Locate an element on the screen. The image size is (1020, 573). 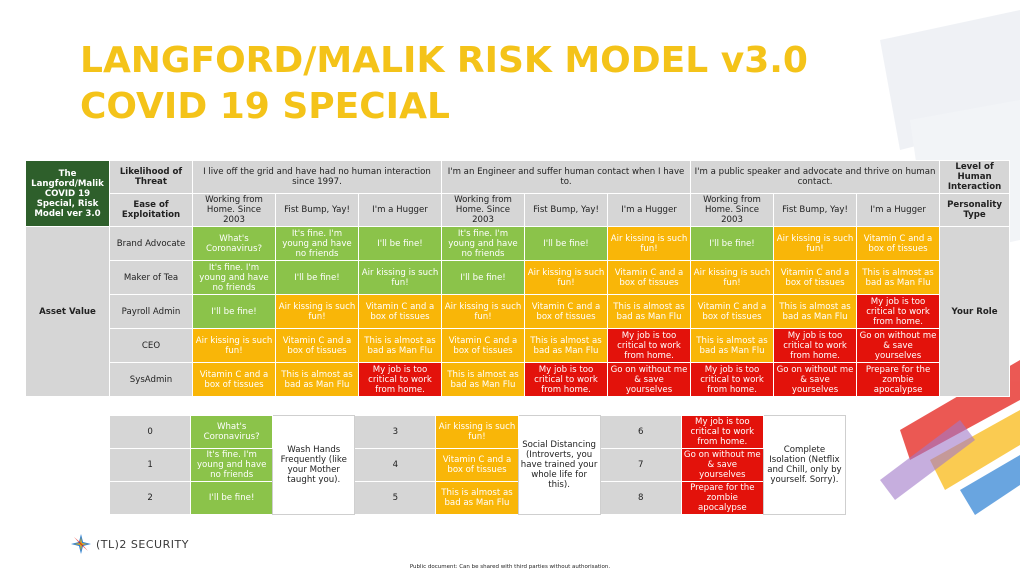
risk-cell: Prepare for the zombie apocalypse is located at coordinates (898, 379).